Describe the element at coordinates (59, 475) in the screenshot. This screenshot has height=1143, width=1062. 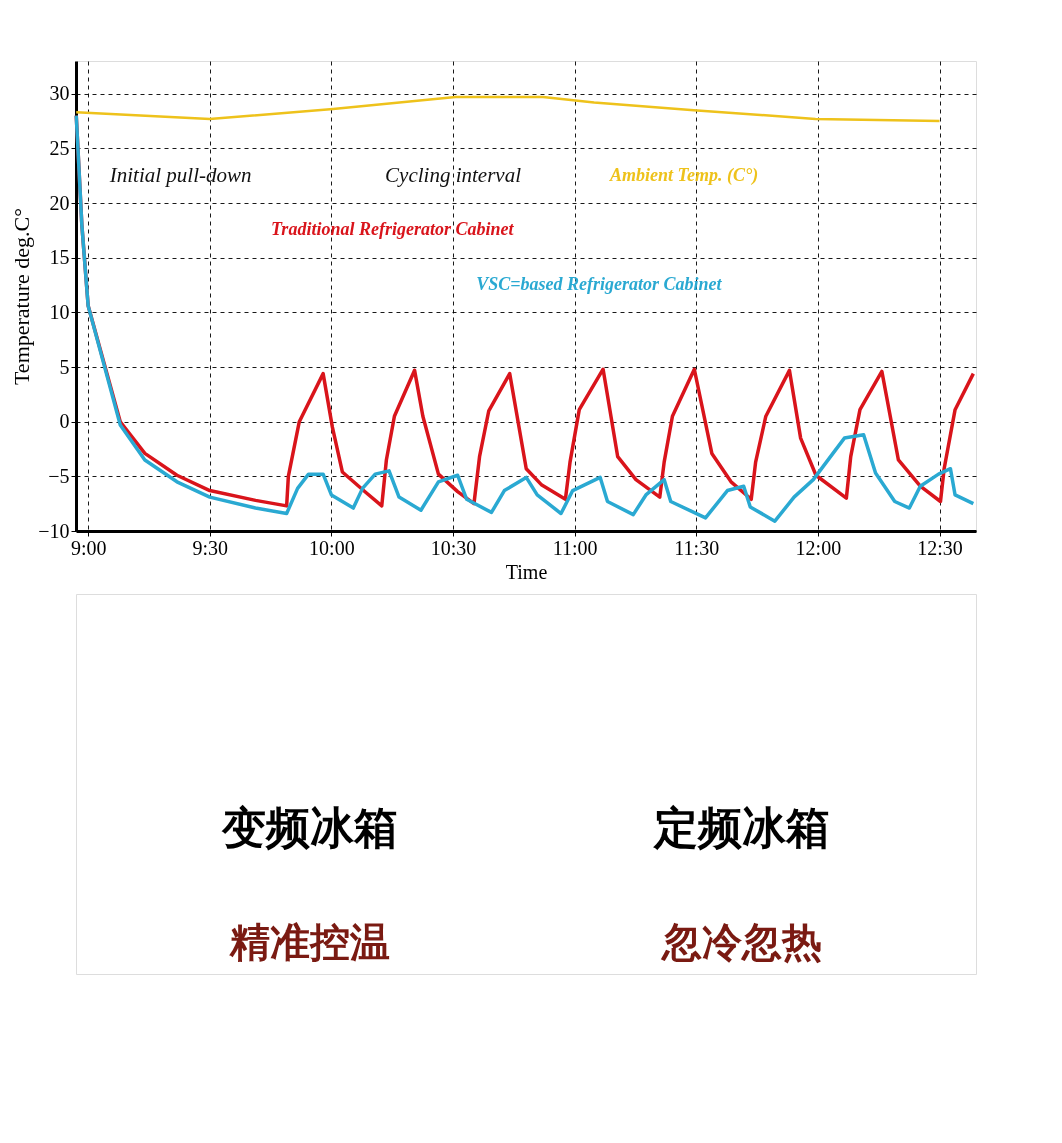
I see `y-tick-label: −5` at that location.